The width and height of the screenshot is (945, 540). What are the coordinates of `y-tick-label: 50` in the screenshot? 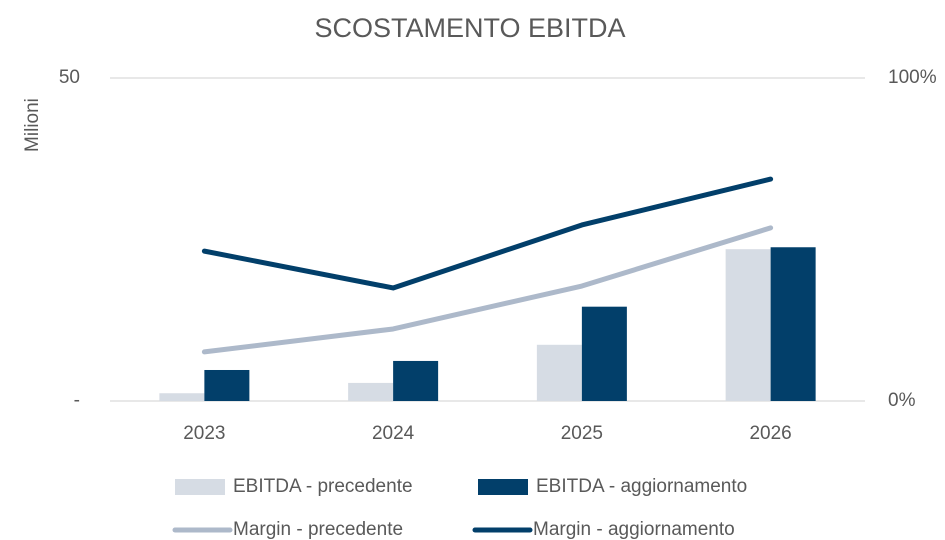 It's located at (69, 77).